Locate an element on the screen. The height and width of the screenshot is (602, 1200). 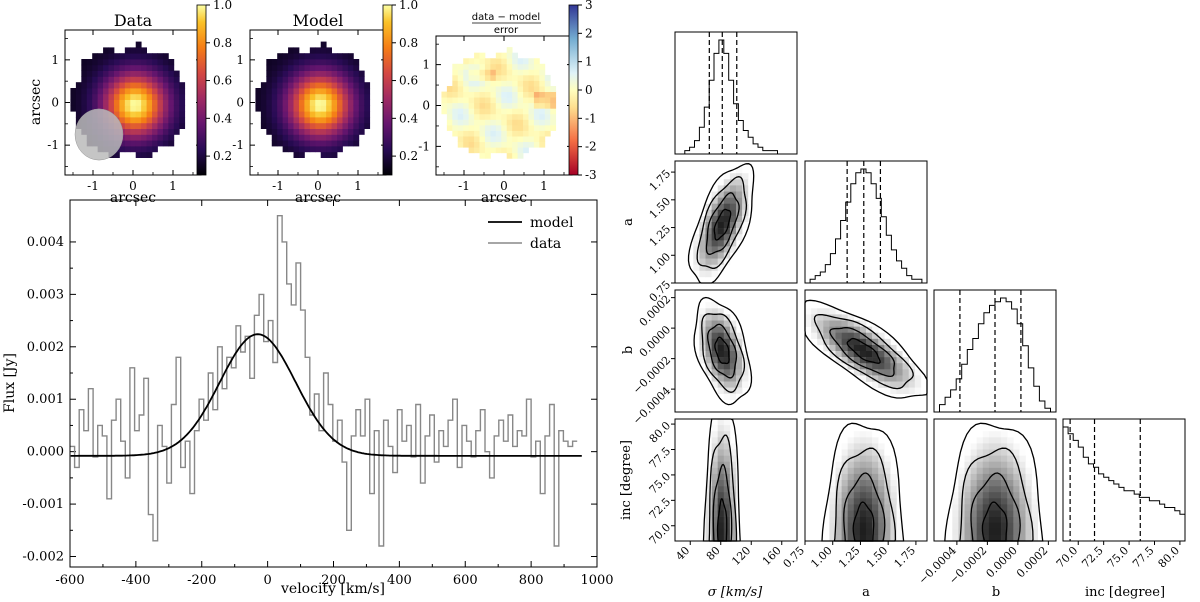
colorbar-tick-label: -2 is located at coordinates (591, 147).